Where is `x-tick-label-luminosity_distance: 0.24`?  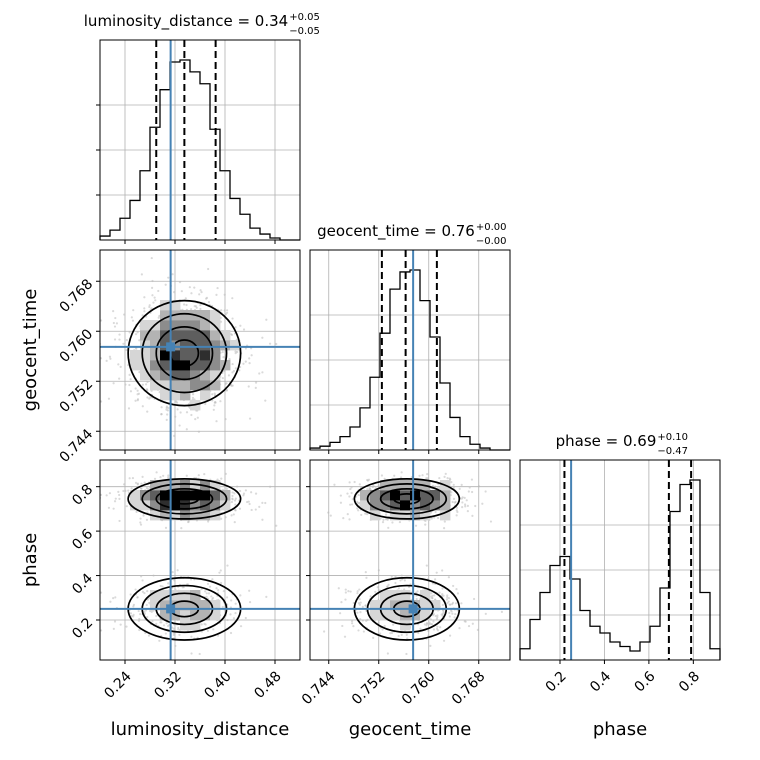
x-tick-label-luminosity_distance: 0.24 is located at coordinates (117, 684).